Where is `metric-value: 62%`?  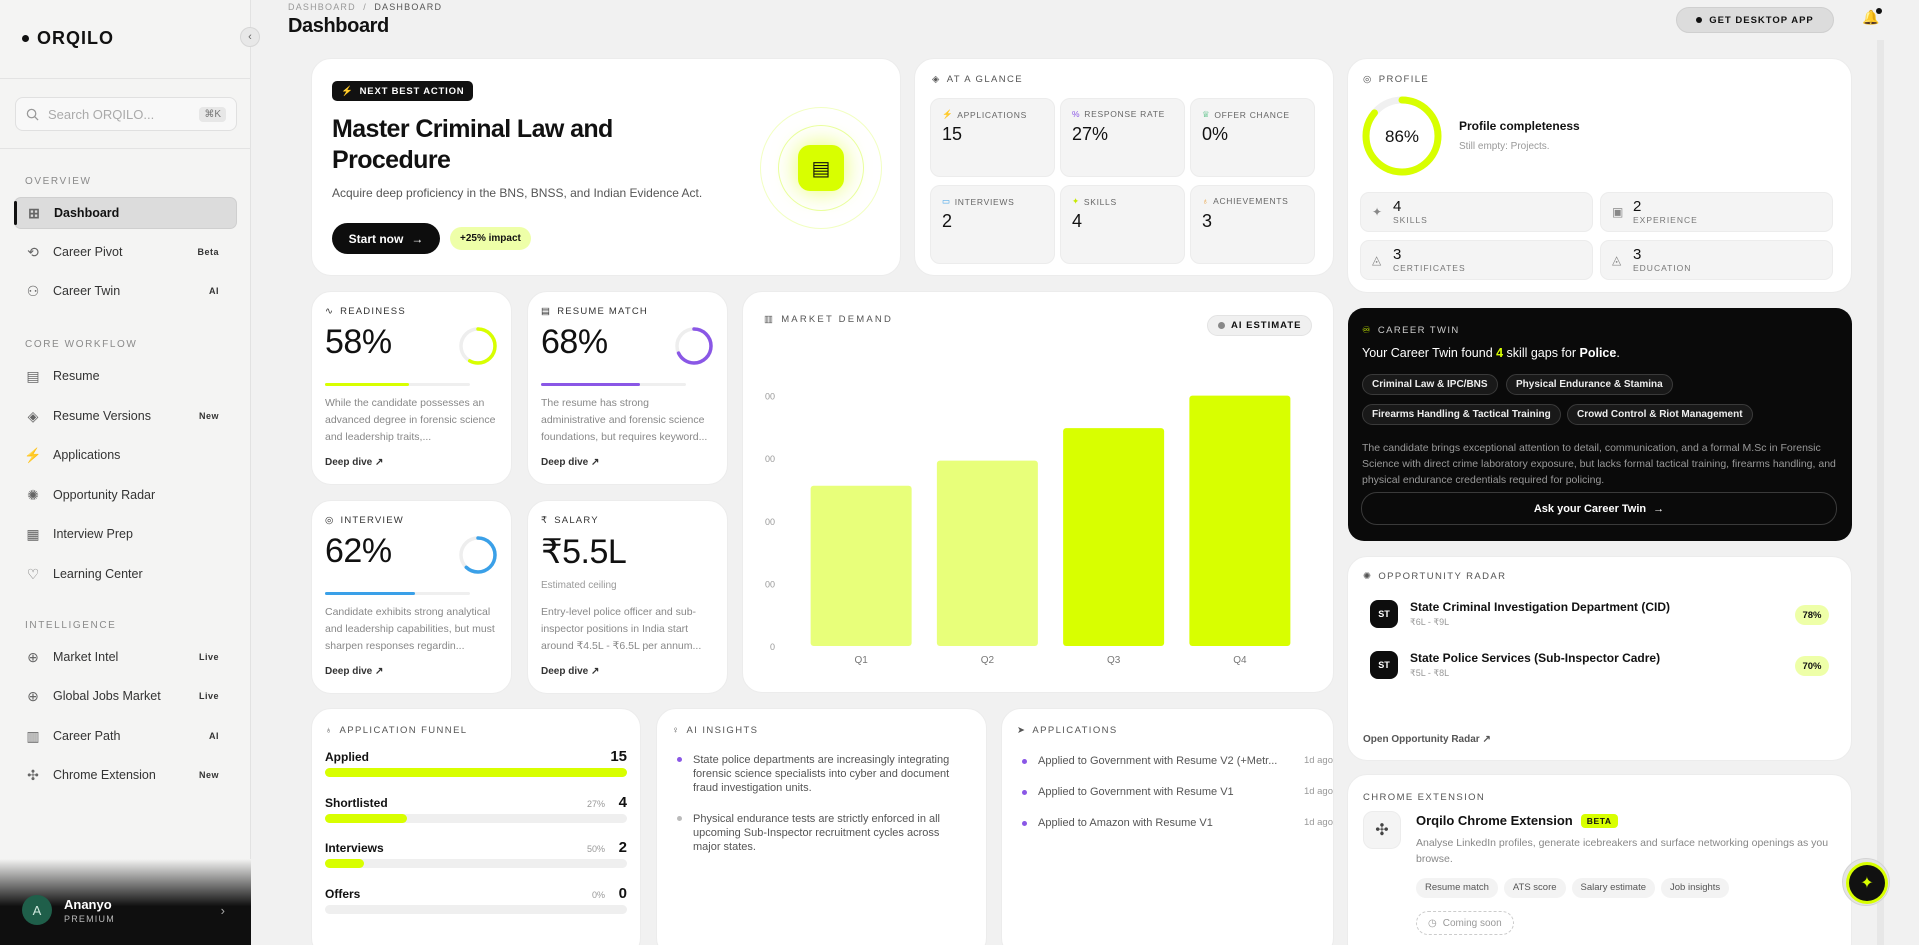
metric-value: 62% is located at coordinates (358, 551).